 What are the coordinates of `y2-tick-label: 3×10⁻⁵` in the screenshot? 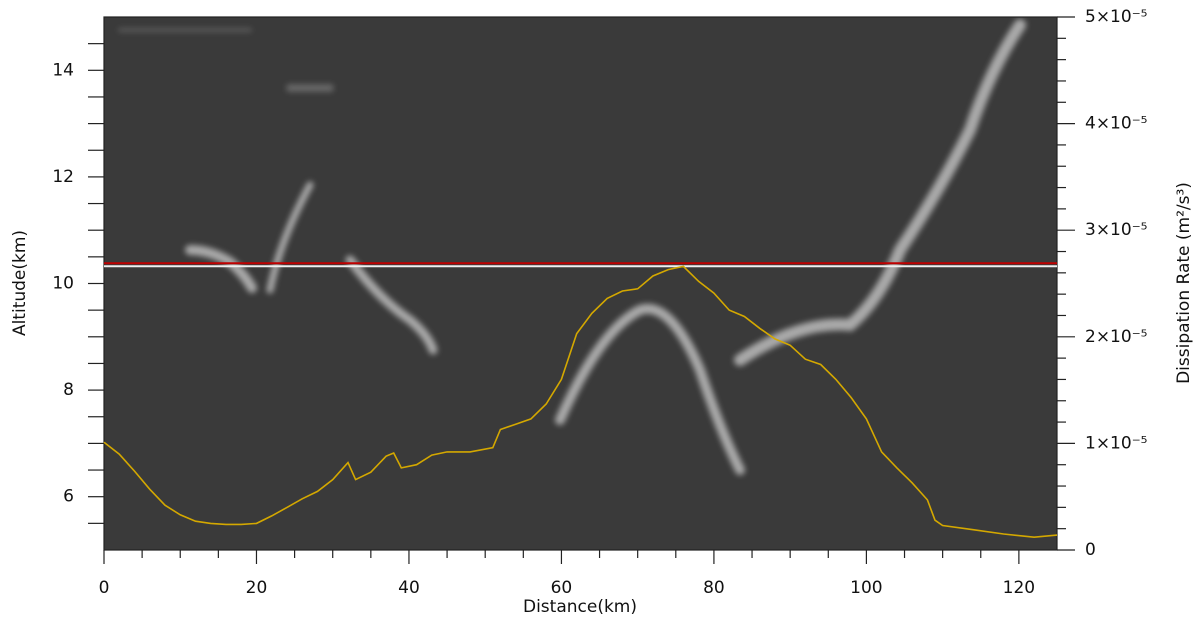 It's located at (1116, 230).